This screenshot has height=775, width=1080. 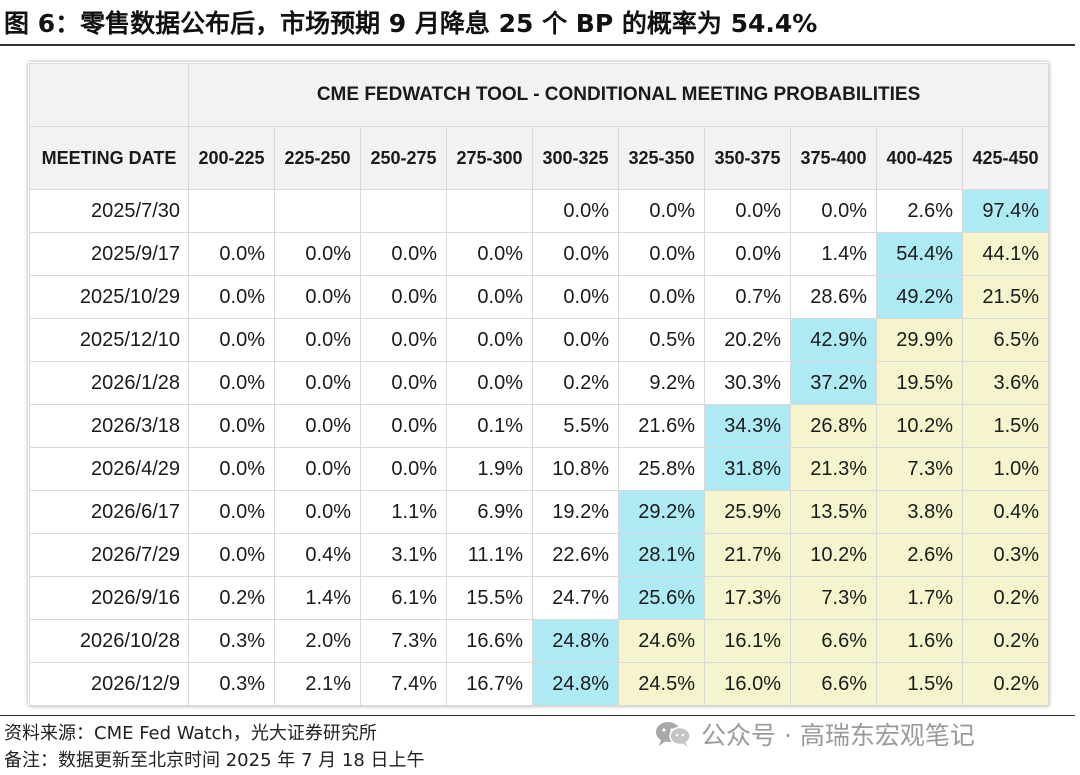 I want to click on probability-cell: 3.8%, so click(x=919, y=512).